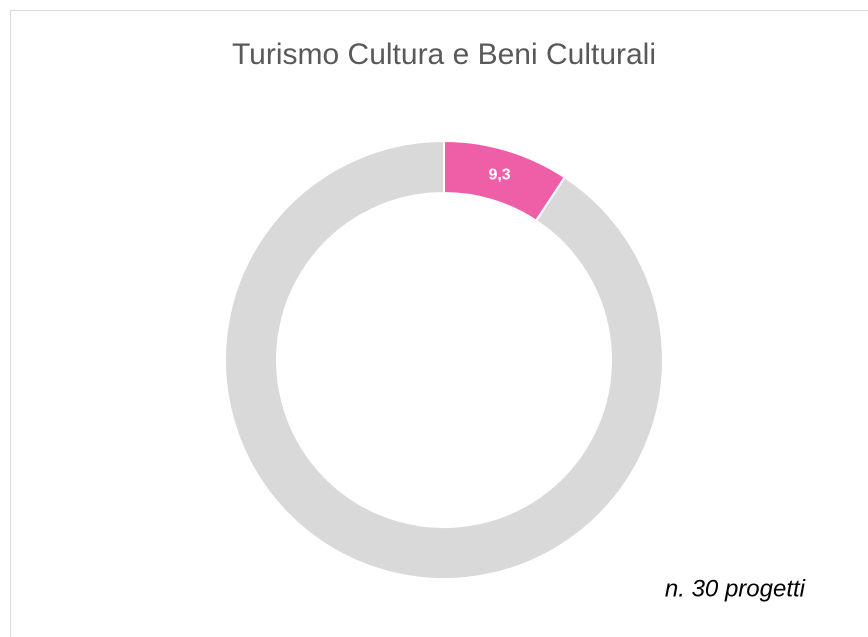 Image resolution: width=868 pixels, height=637 pixels. What do you see at coordinates (444, 54) in the screenshot?
I see `chart-title: Turismo Cultura e Beni Culturali` at bounding box center [444, 54].